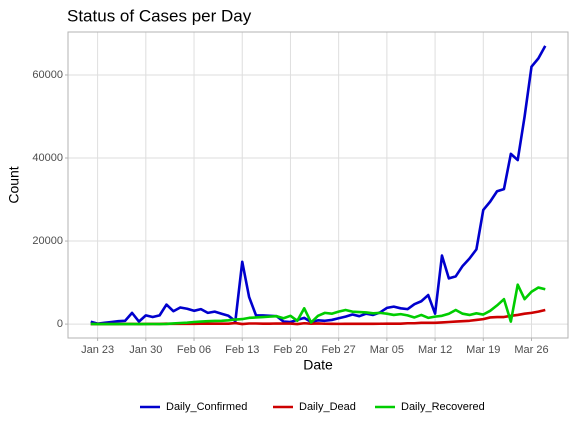  What do you see at coordinates (443, 407) in the screenshot?
I see `legend-label: Daily_Recovered` at bounding box center [443, 407].